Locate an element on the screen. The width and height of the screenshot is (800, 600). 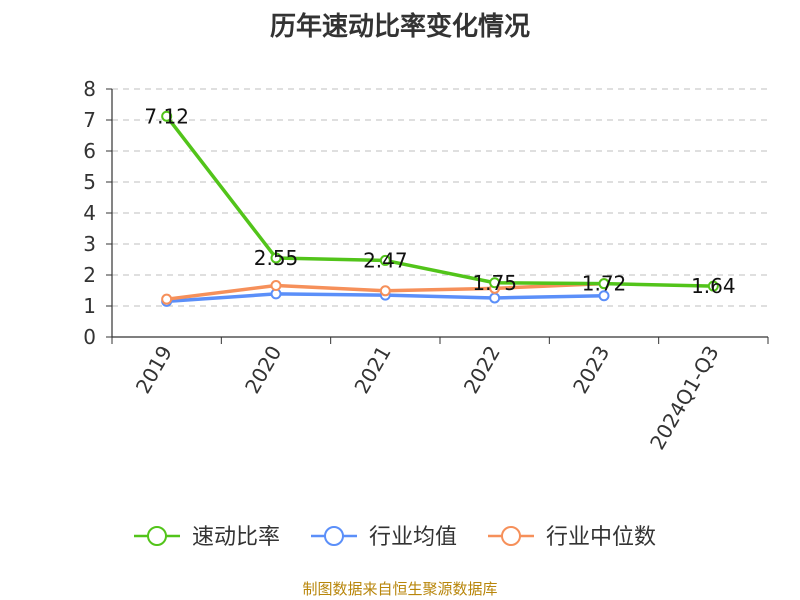
y-tick-label: 8 is located at coordinates (89, 89).